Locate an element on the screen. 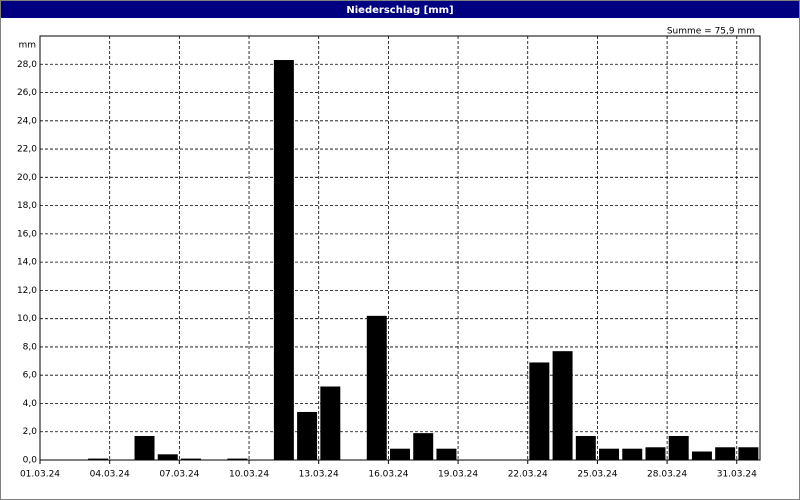 The height and width of the screenshot is (500, 800). title-bar is located at coordinates (400, 9).